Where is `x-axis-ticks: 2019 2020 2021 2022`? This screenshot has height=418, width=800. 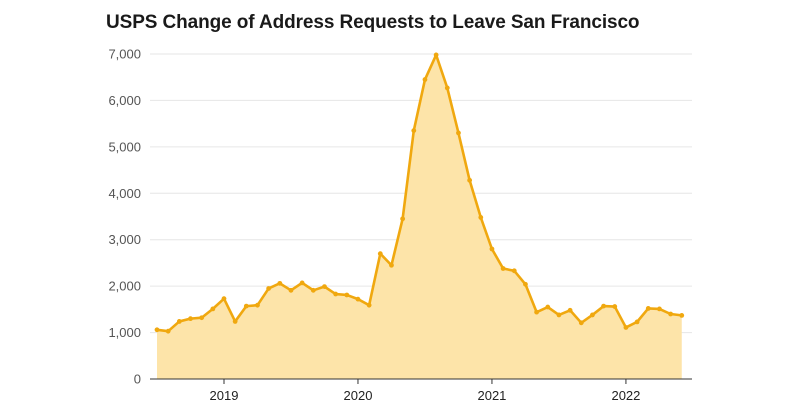
x-axis-ticks: 2019 2020 2021 2022 is located at coordinates (425, 391).